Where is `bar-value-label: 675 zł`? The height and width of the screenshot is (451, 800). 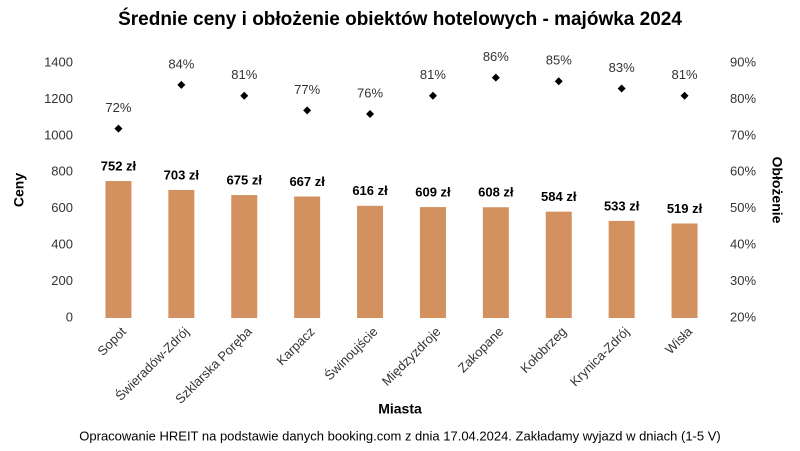
bar-value-label: 675 zł is located at coordinates (245, 179).